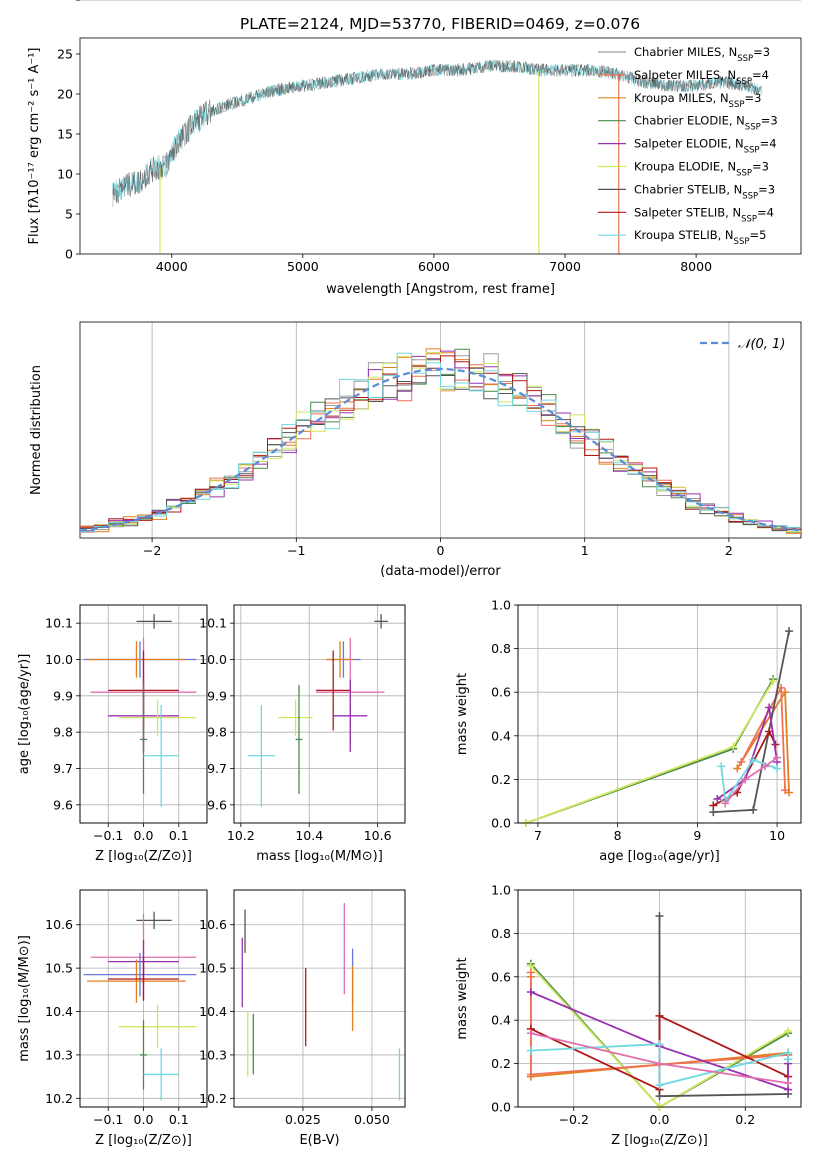 Image resolution: width=819 pixels, height=1174 pixels. Describe the element at coordinates (501, 735) in the screenshot. I see `y-tick-label: 0.4` at that location.